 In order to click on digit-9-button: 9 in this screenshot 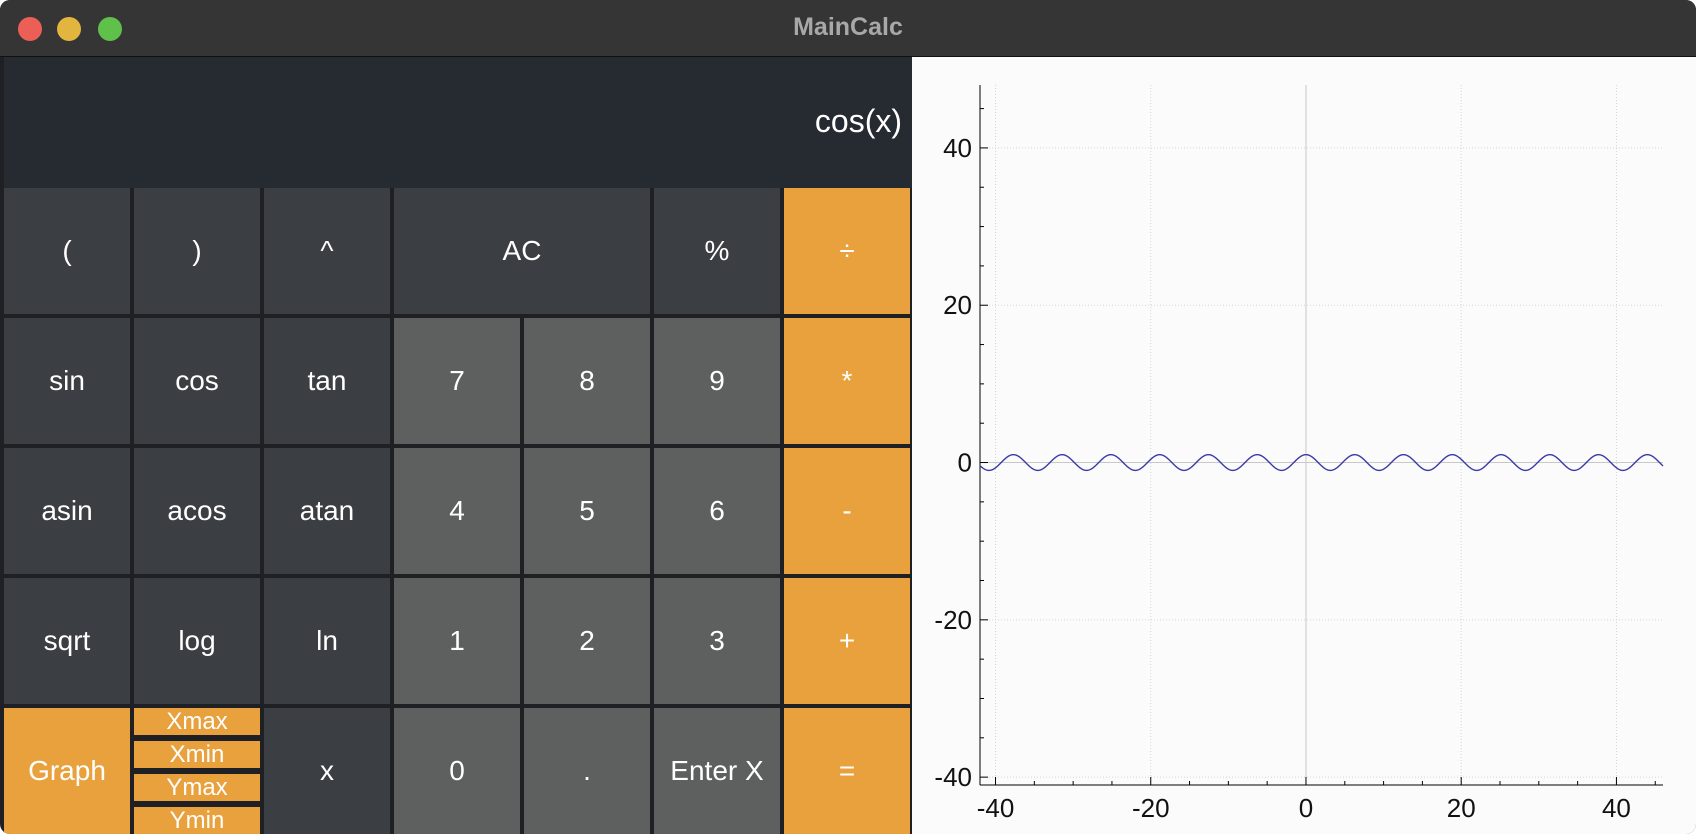, I will do `click(717, 381)`.